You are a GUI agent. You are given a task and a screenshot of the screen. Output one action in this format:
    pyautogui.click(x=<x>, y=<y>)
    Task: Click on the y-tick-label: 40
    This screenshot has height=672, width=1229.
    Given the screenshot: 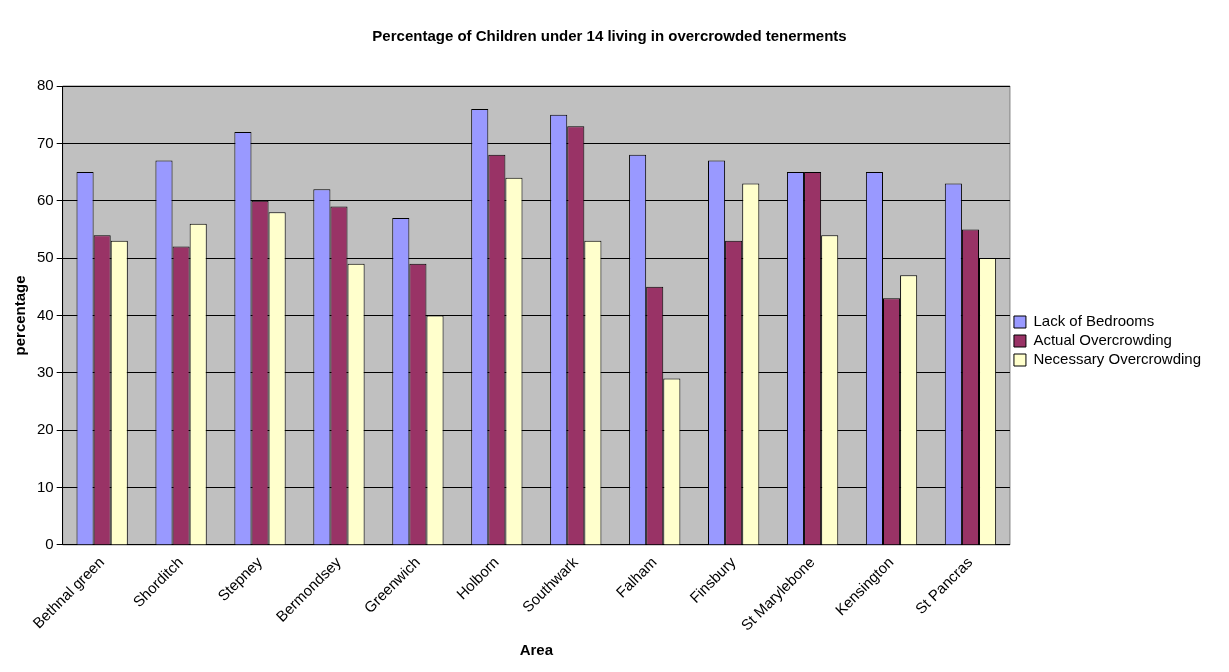 What is the action you would take?
    pyautogui.click(x=45, y=314)
    